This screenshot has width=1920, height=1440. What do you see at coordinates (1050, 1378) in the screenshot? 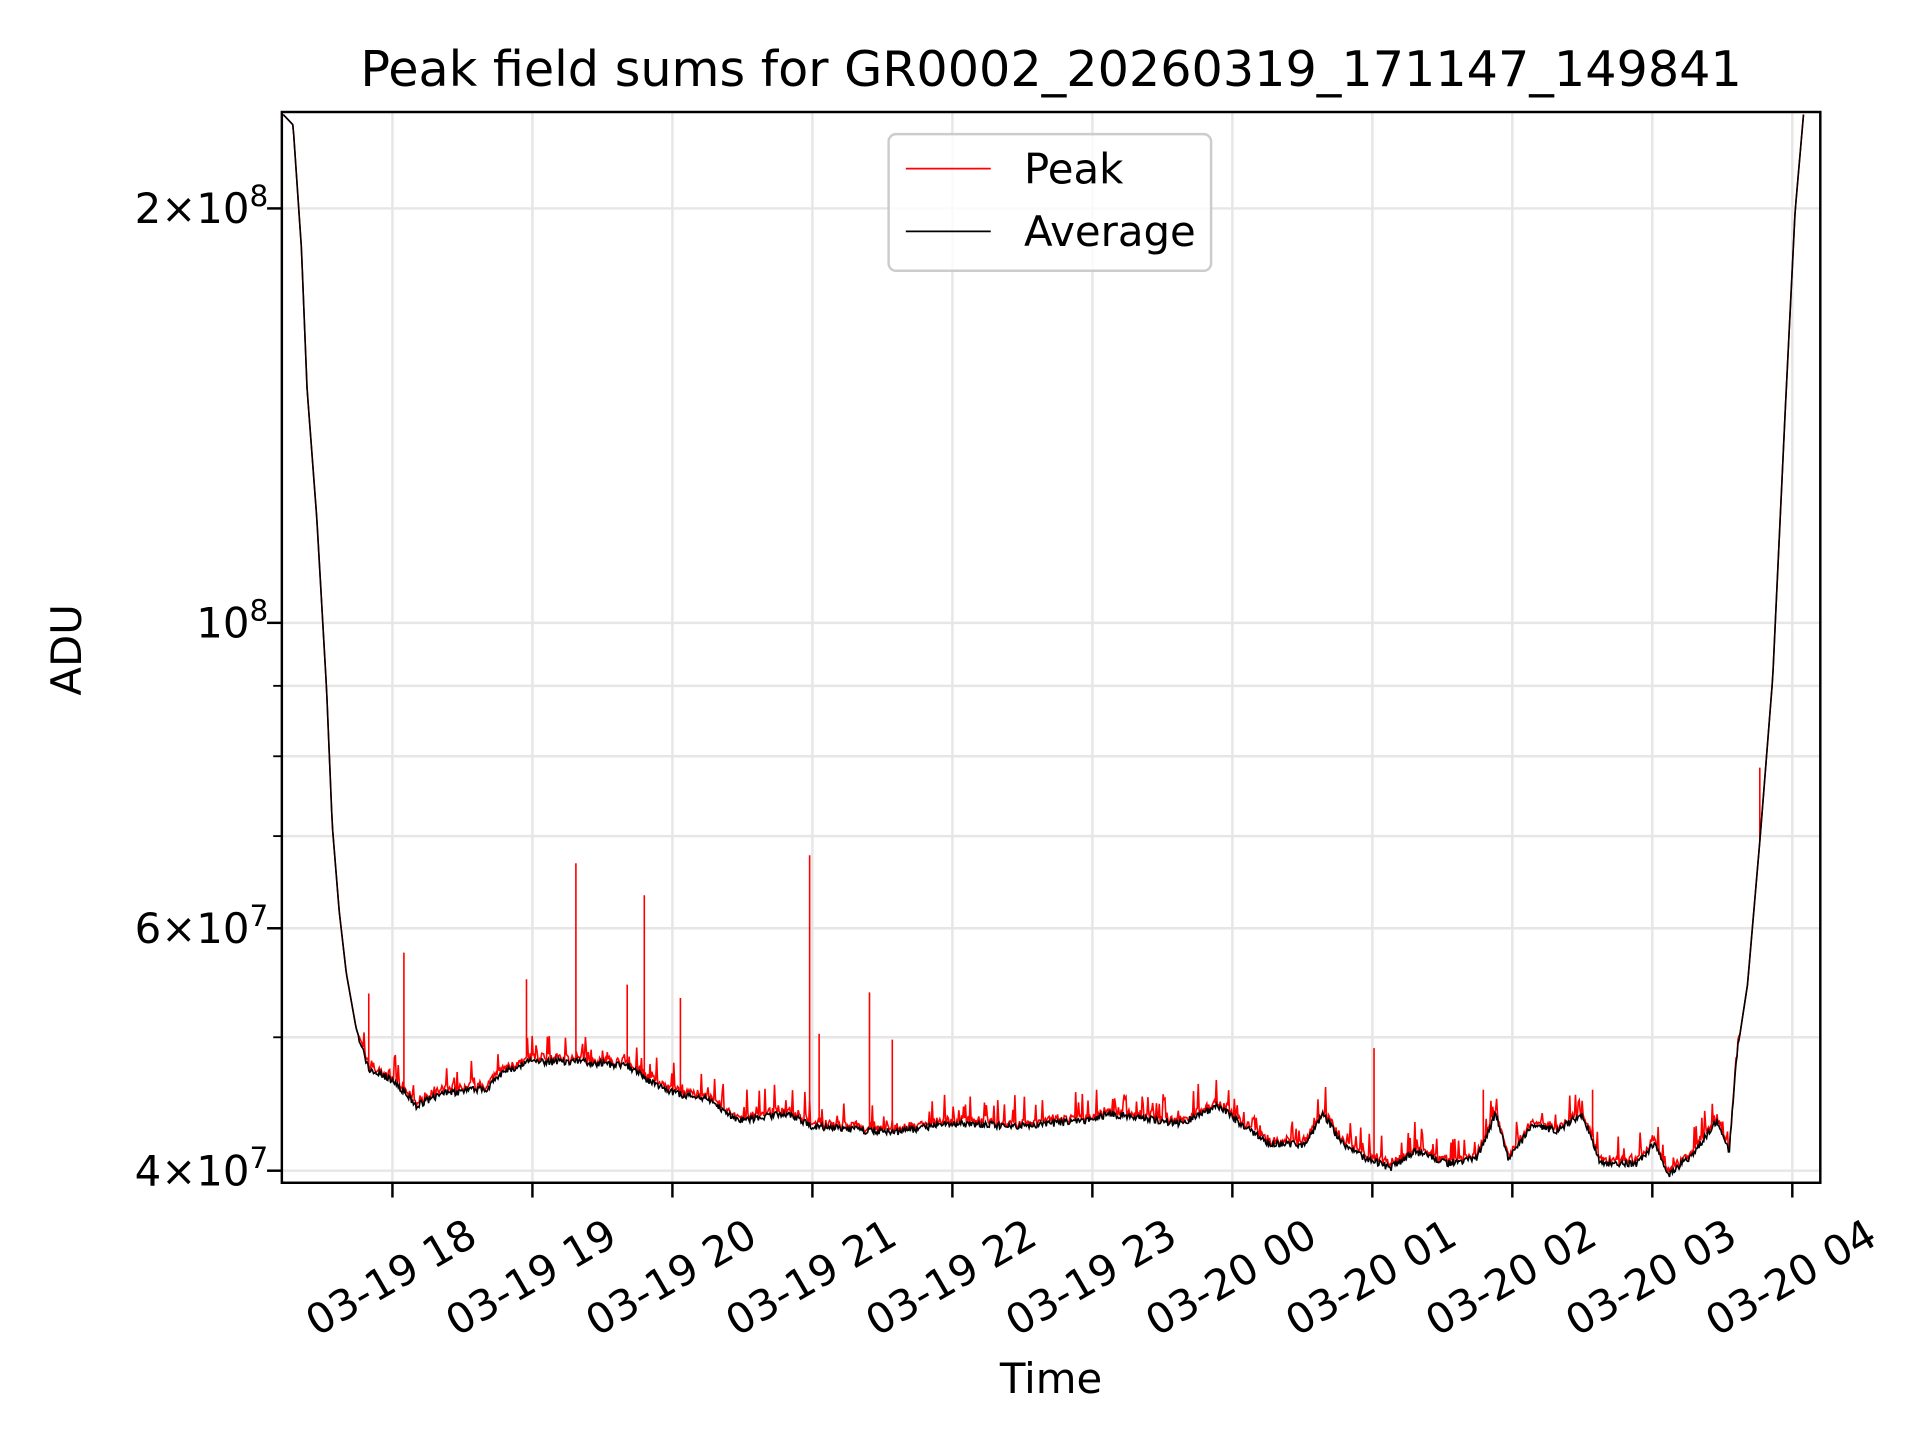
I see `x-axis-label: Time` at bounding box center [1050, 1378].